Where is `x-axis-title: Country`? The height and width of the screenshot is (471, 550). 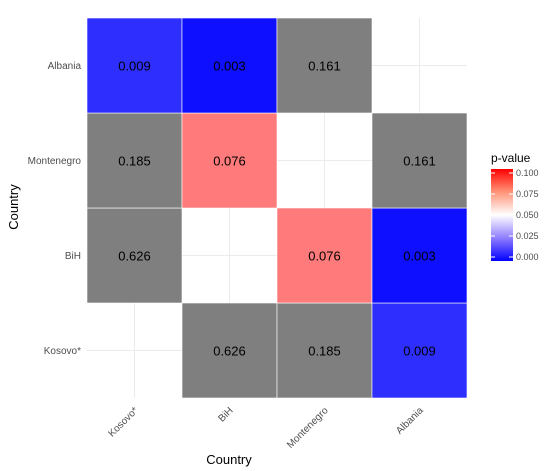
x-axis-title: Country is located at coordinates (229, 459).